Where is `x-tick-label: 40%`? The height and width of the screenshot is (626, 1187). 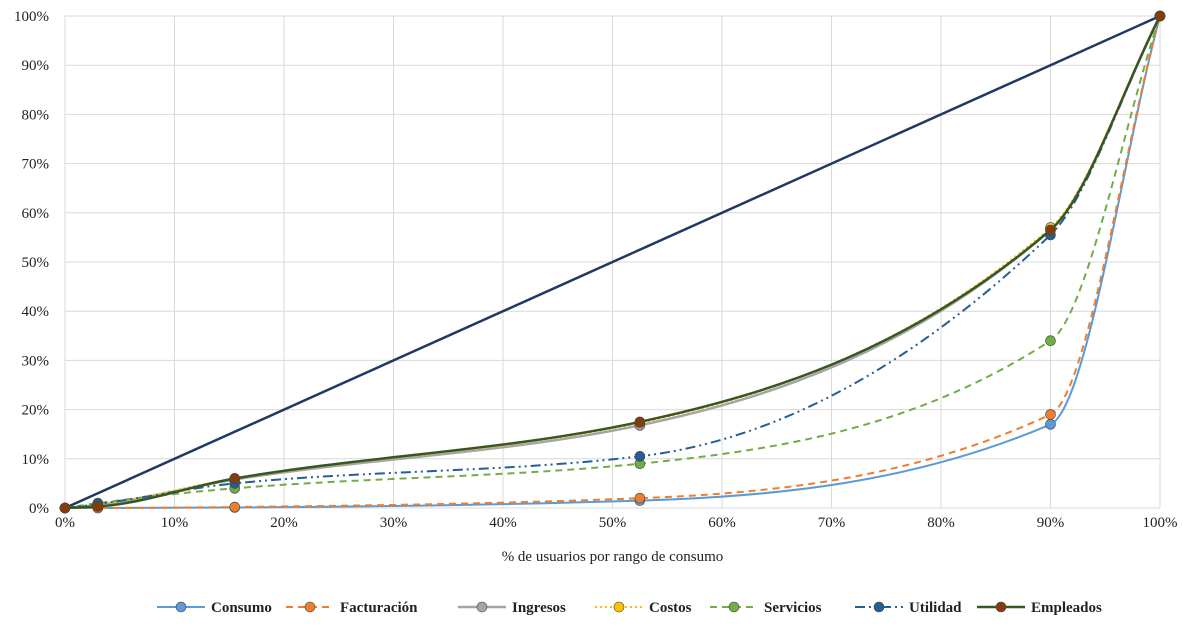
x-tick-label: 40% is located at coordinates (503, 523).